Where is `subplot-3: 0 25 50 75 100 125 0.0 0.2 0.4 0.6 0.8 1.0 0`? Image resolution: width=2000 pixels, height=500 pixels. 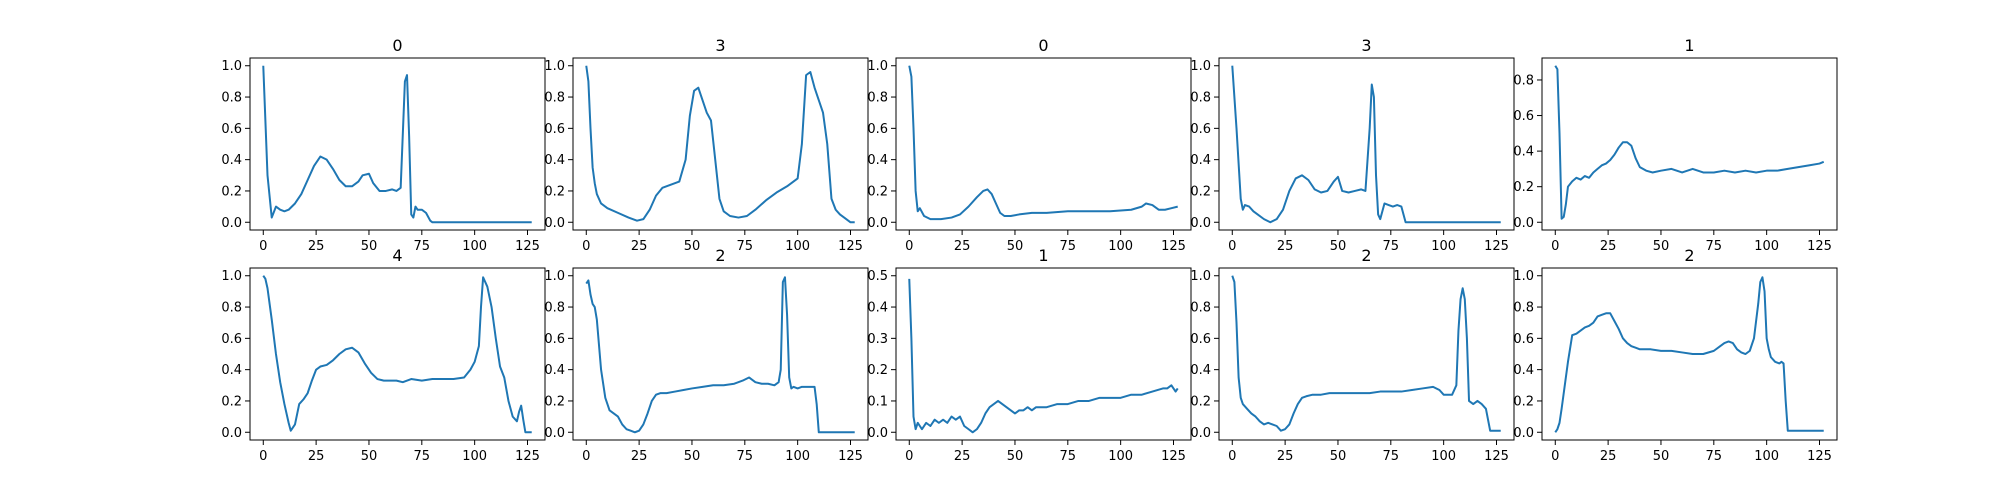
subplot-3: 0 25 50 75 100 125 0.0 0.2 0.4 0.6 0.8 1.0 0 is located at coordinates (1029, 145).